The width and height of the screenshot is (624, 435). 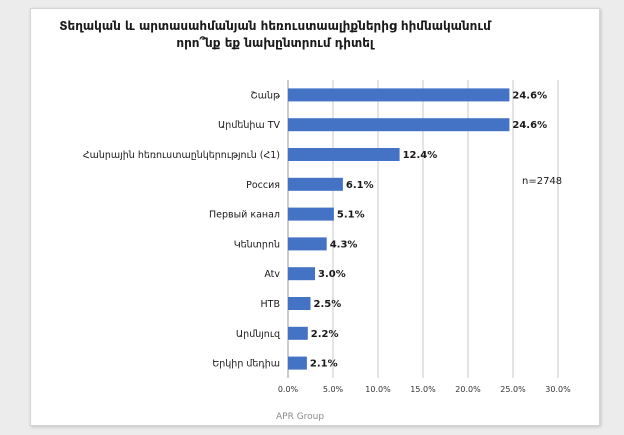 I want to click on x-tick-label: 30.0%, so click(x=558, y=389).